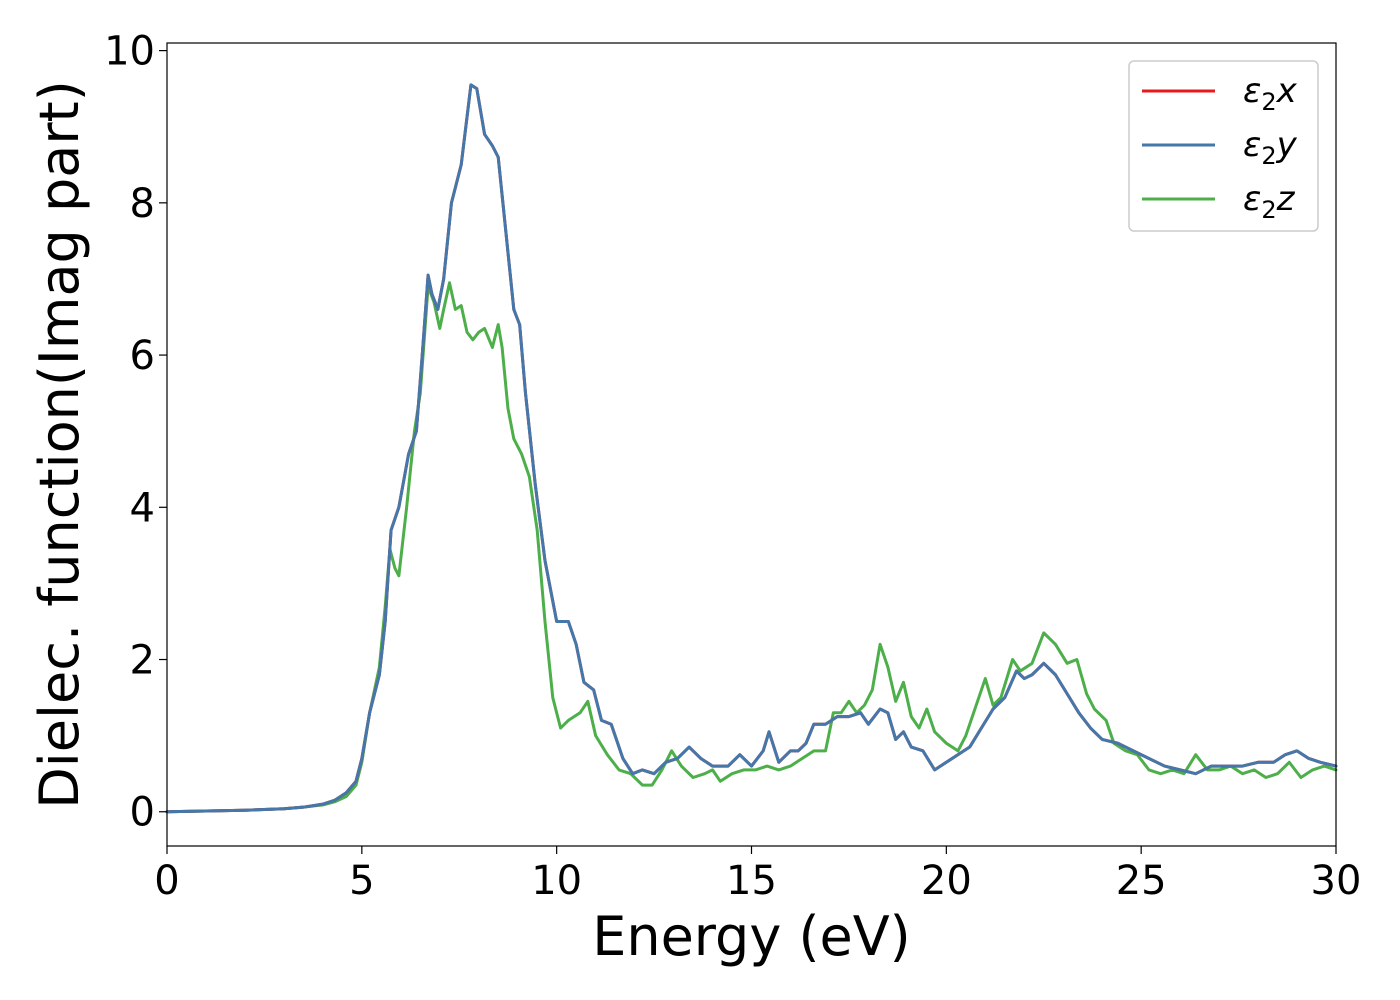 The width and height of the screenshot is (1400, 1000). I want to click on y-tick-label: 6, so click(142, 356).